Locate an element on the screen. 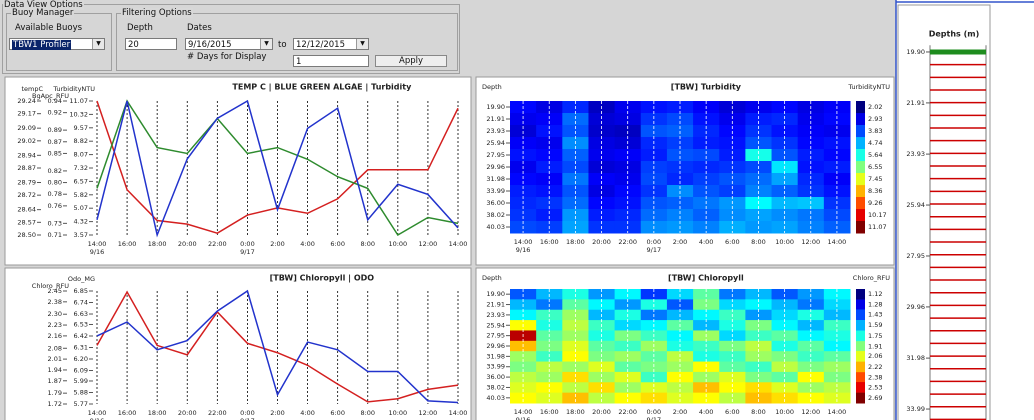 Image resolution: width=1034 pixels, height=420 pixels. apply-button: Apply is located at coordinates (411, 61).